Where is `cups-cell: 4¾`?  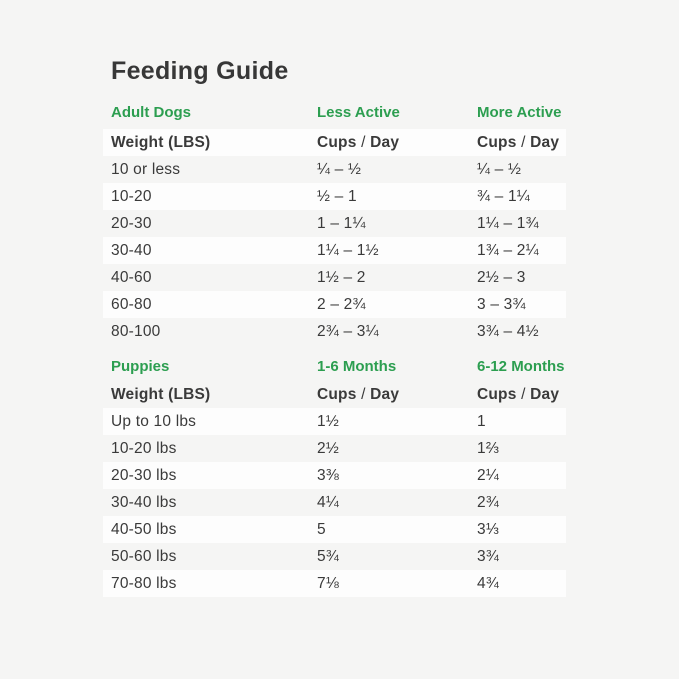
cups-cell: 4¾ is located at coordinates (488, 583).